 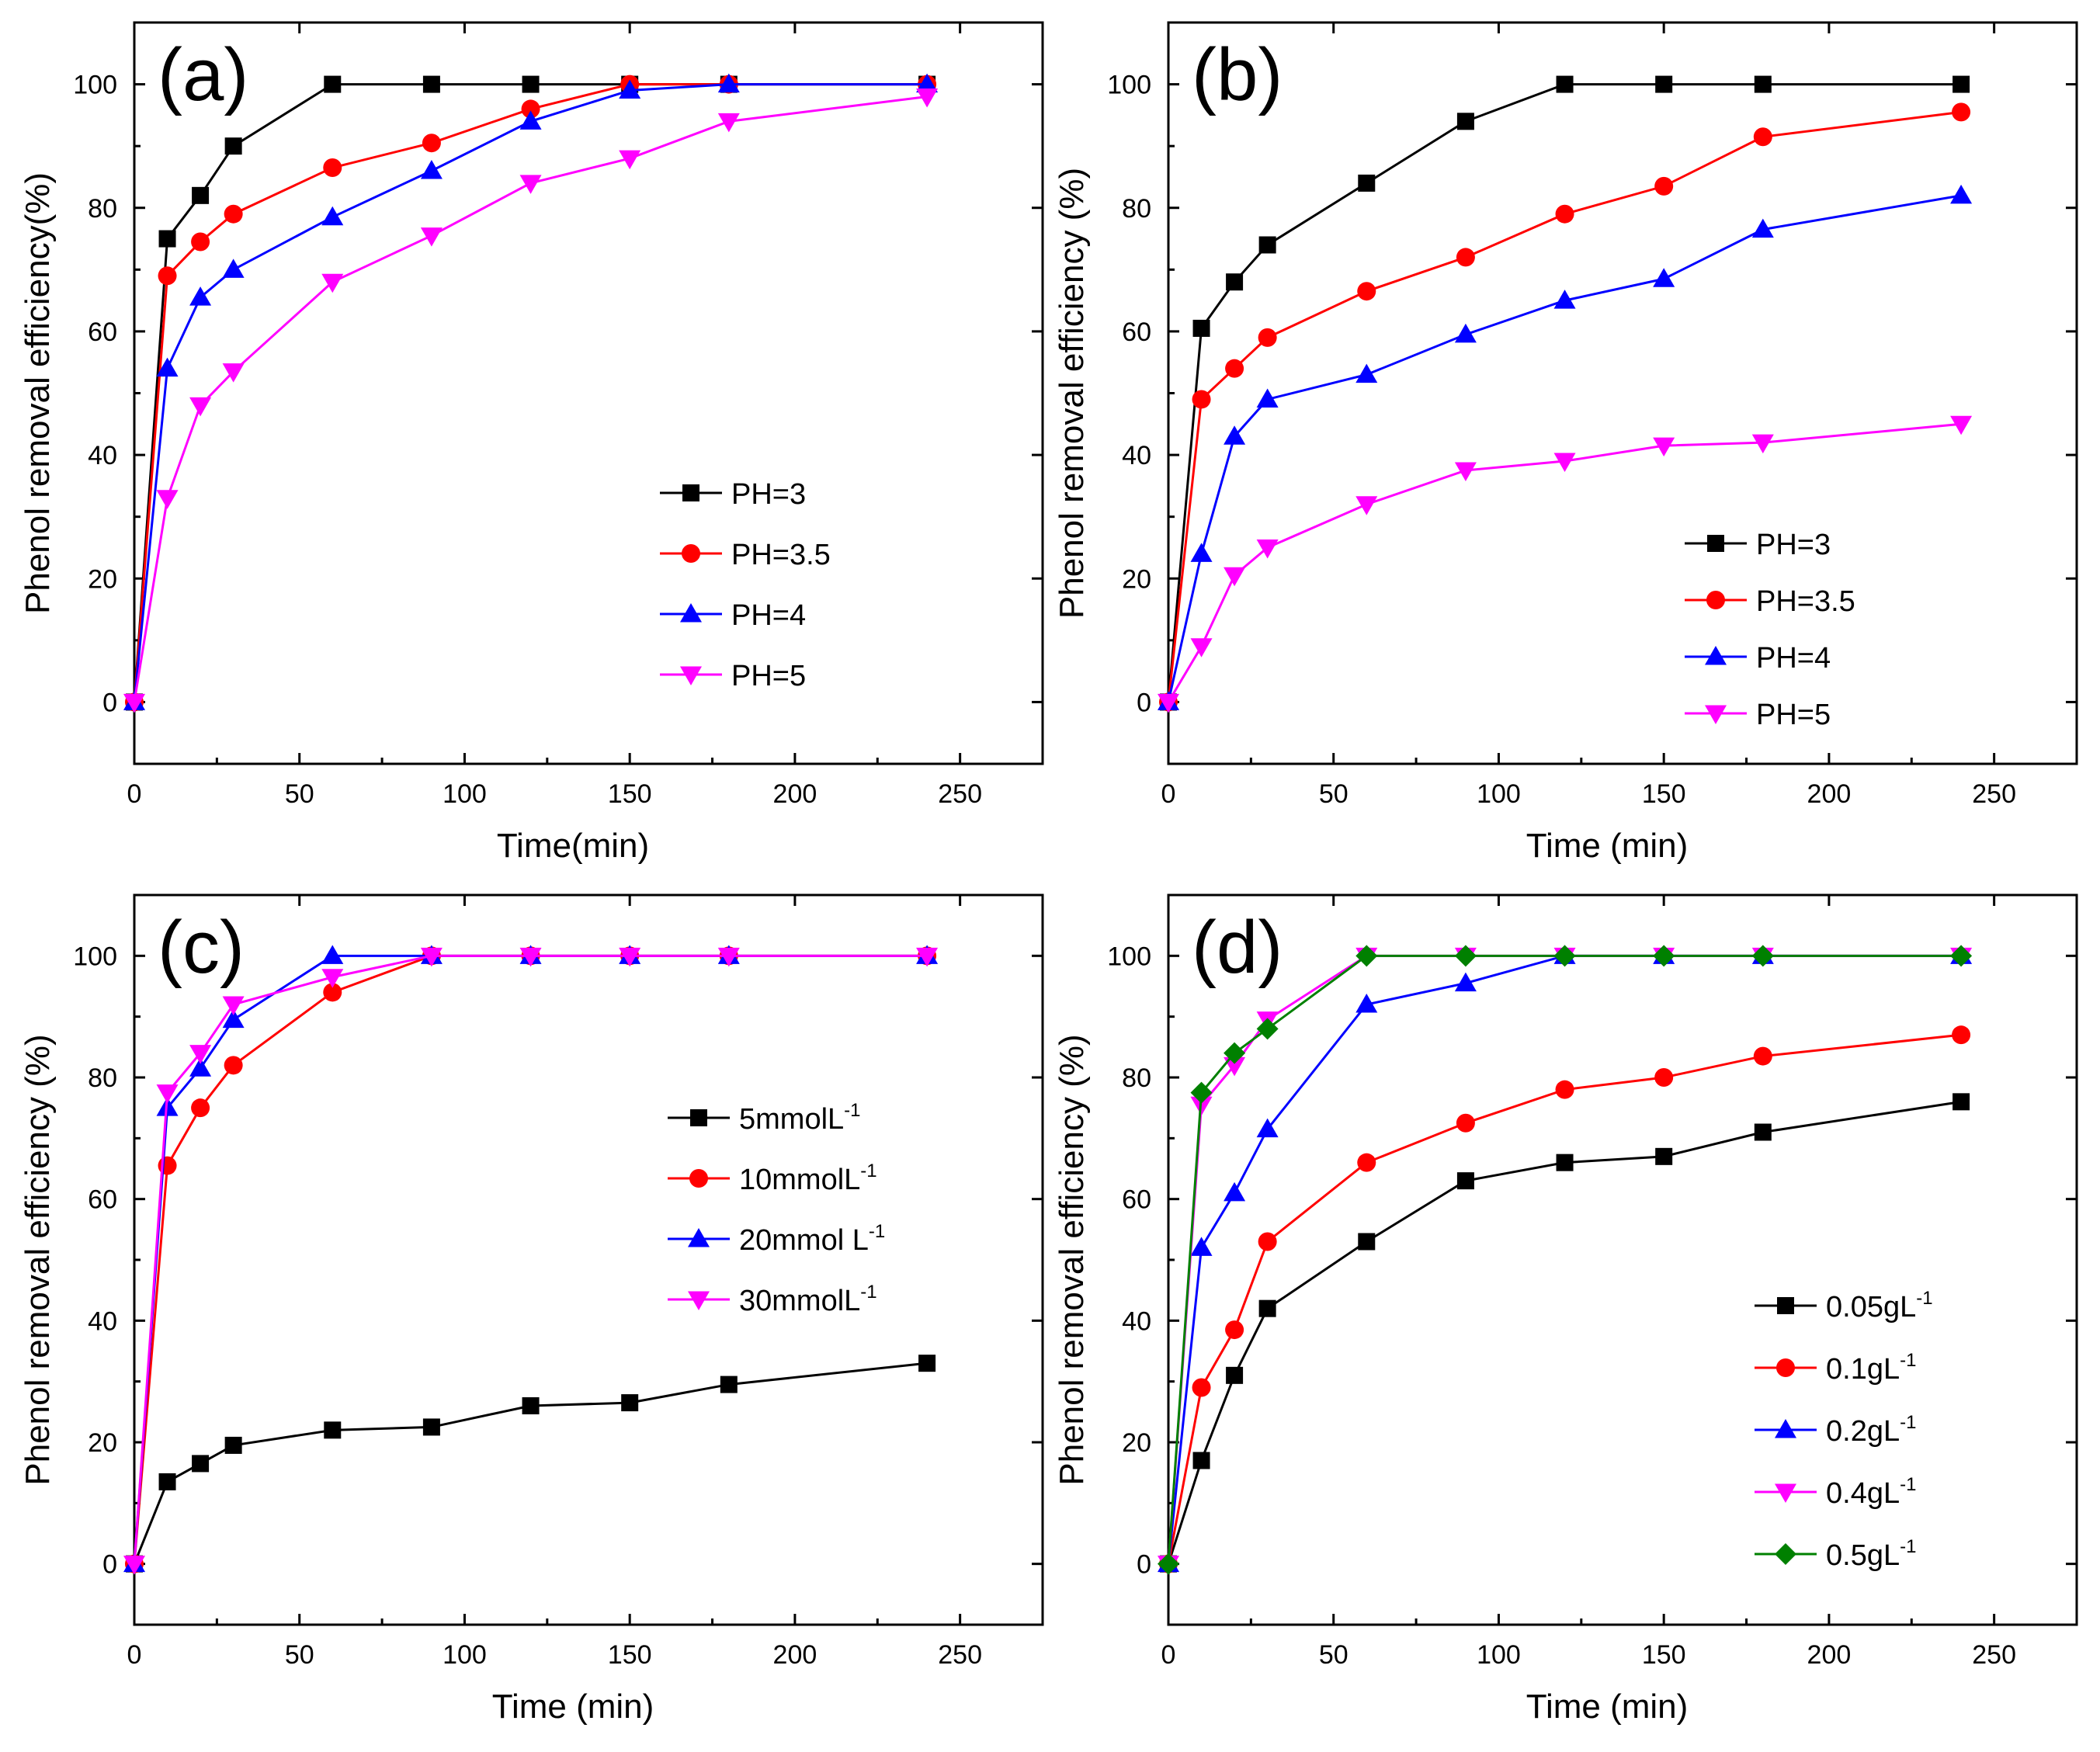 I want to click on legend-label: 0.4gL-1, so click(x=1871, y=1492).